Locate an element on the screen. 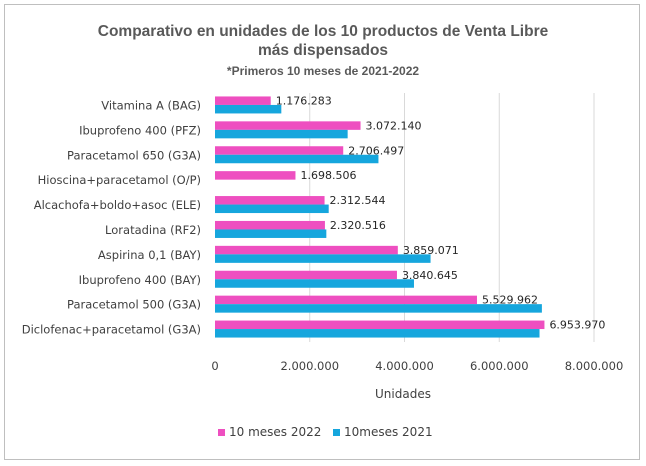 The height and width of the screenshot is (466, 646). category-label: Alcachofa+boldo+asoc (ELE) is located at coordinates (117, 205).